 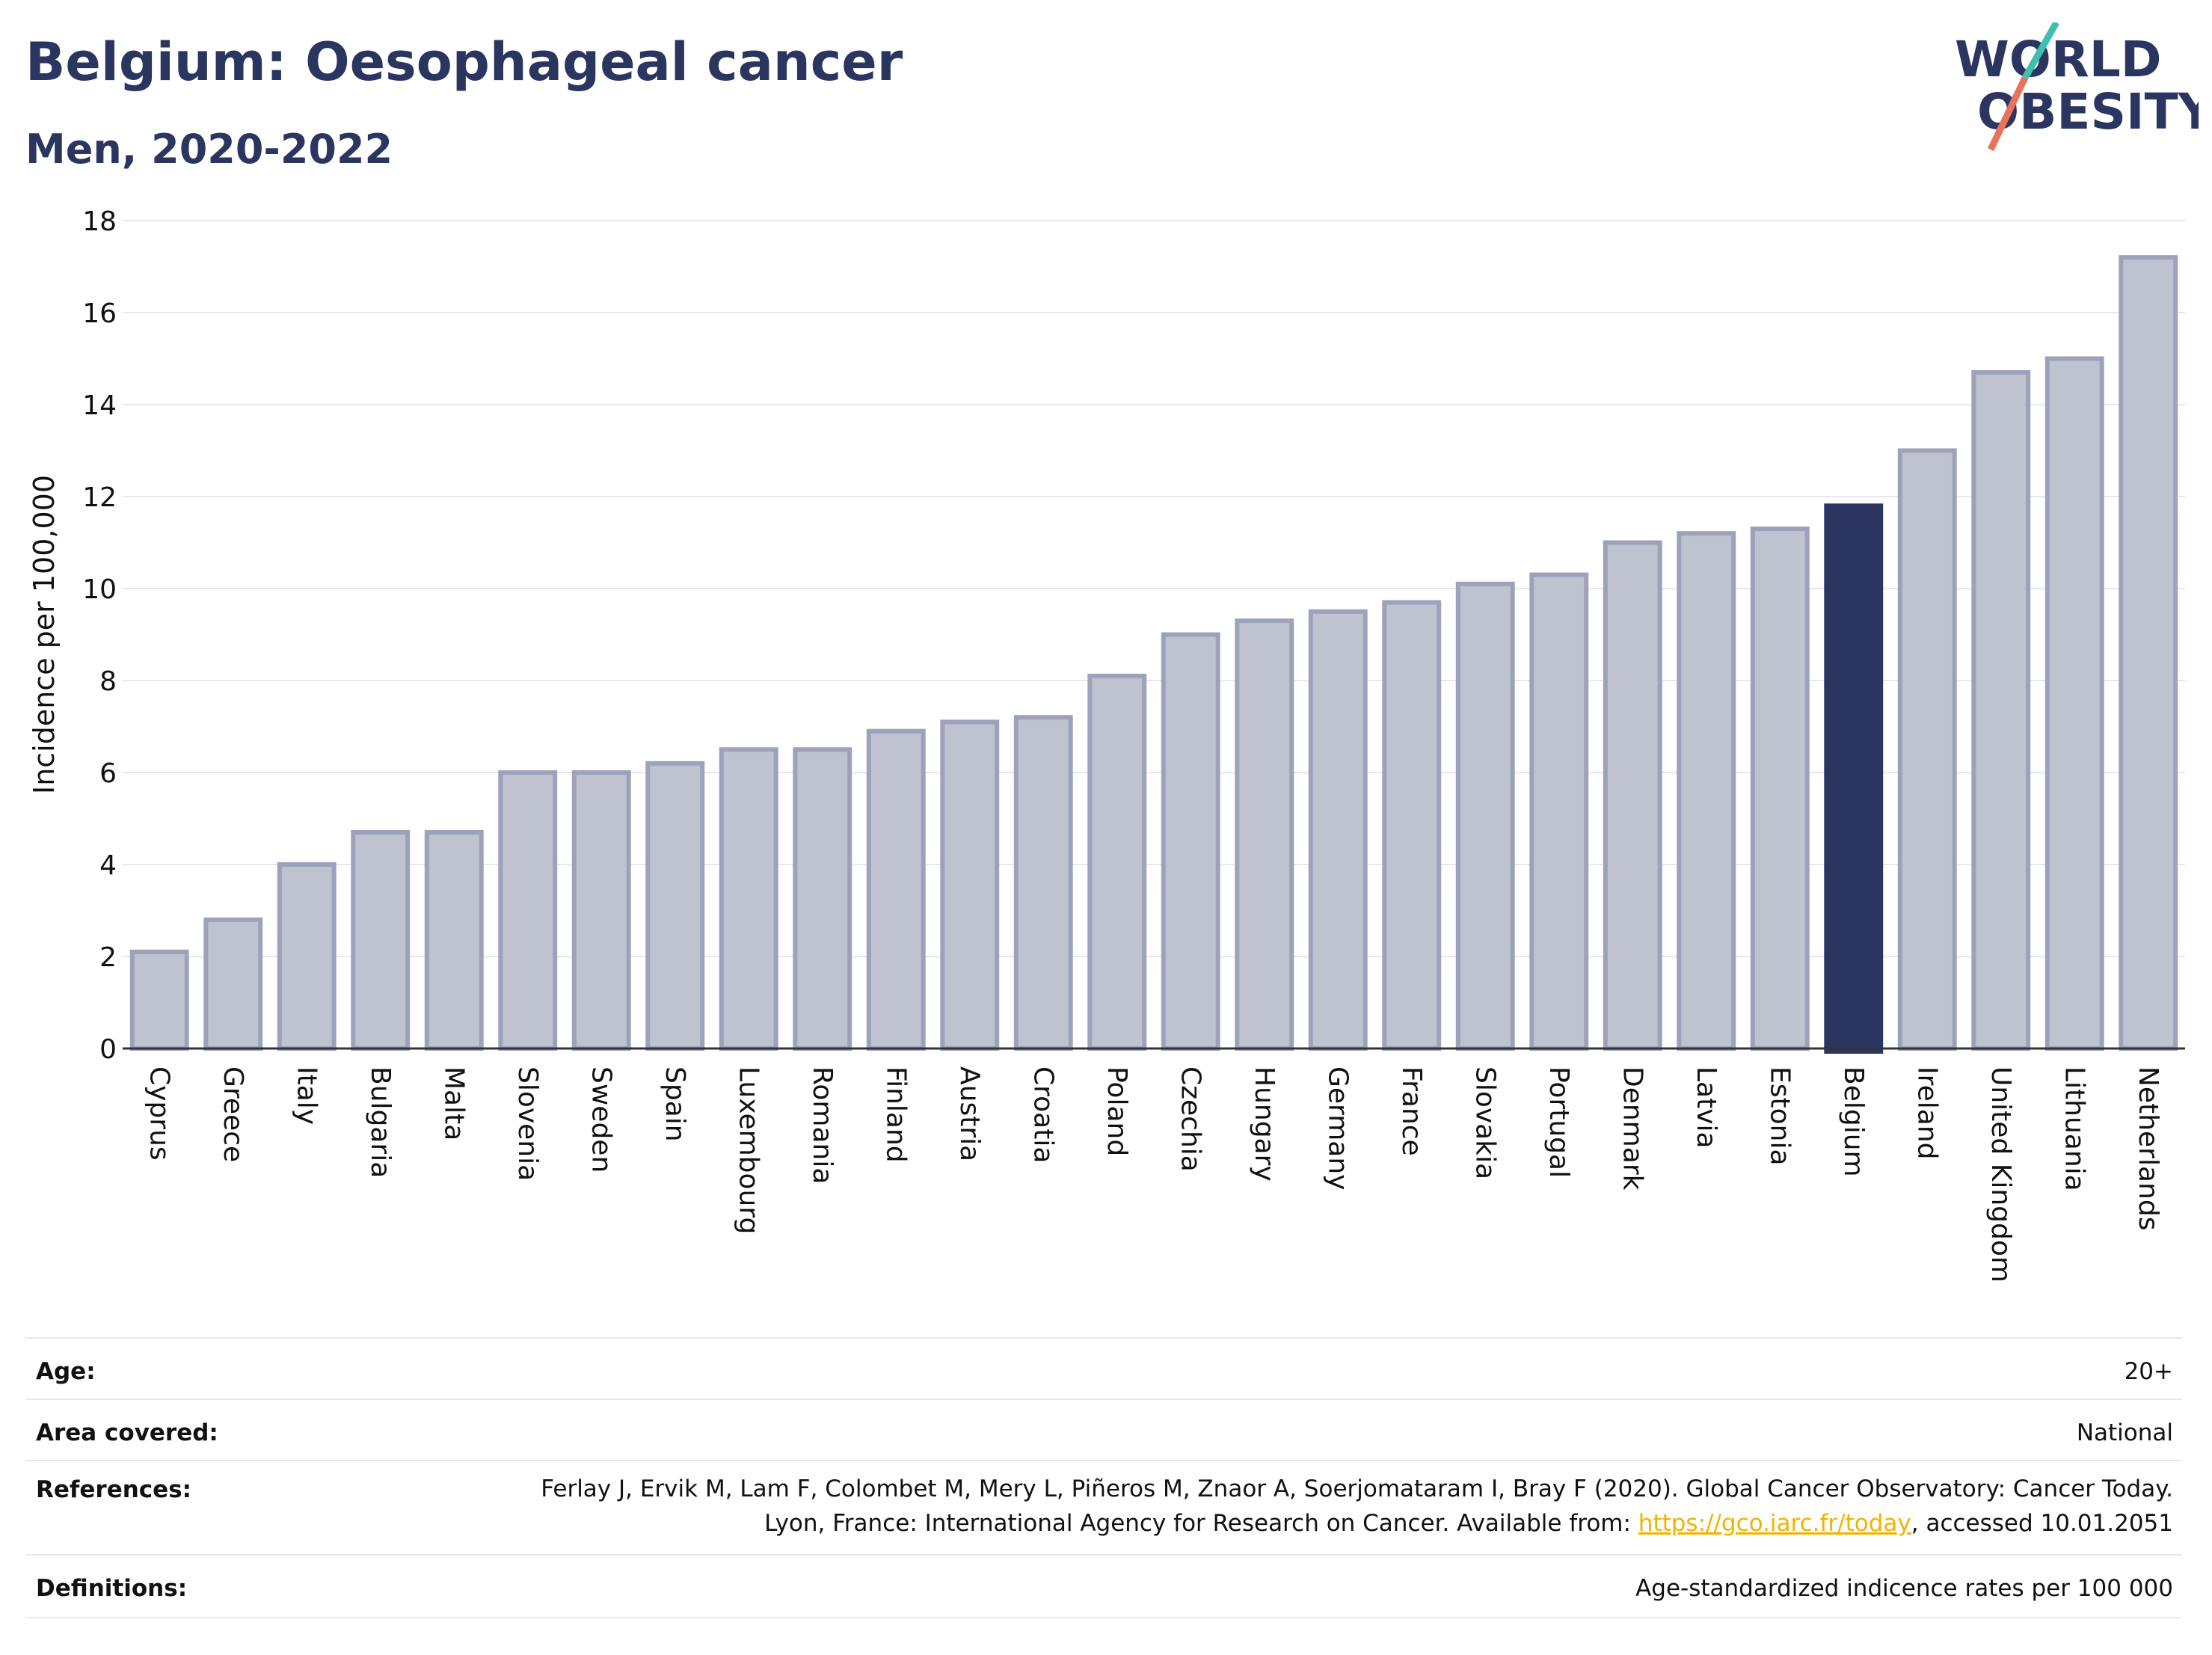 I want to click on y-tick-label: 8, so click(x=108, y=681).